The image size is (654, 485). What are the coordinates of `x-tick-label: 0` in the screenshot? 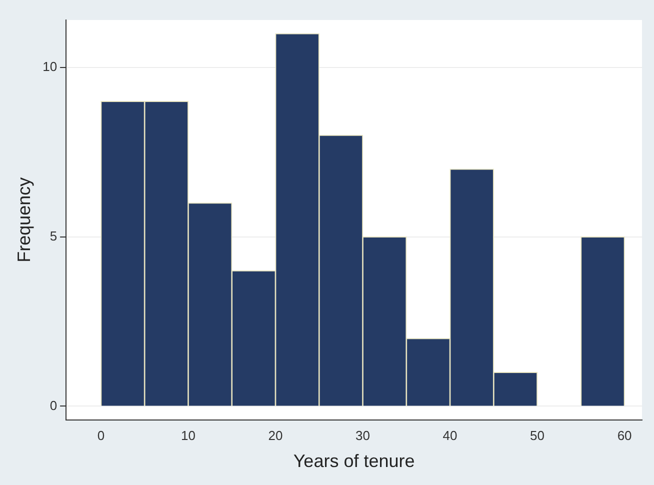 It's located at (101, 436).